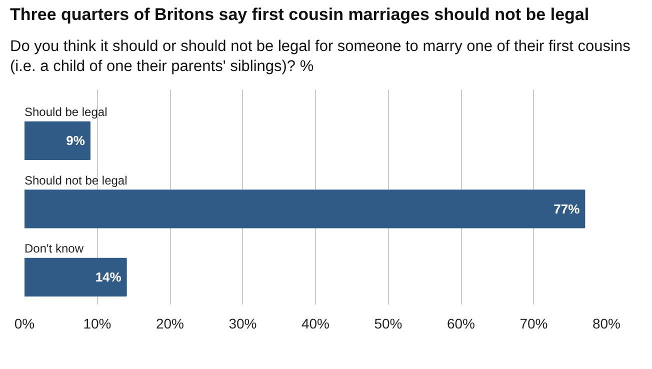  I want to click on y-tick-label: Don't know, so click(54, 249).